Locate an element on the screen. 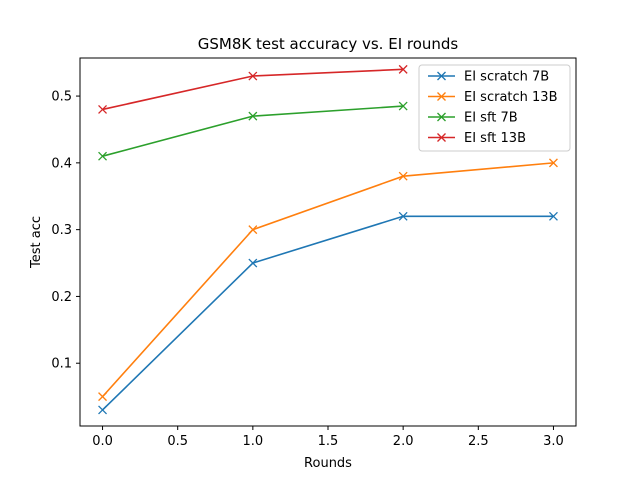 This screenshot has width=640, height=480. chart-title: GSM8K test accuracy vs. EI rounds is located at coordinates (328, 44).